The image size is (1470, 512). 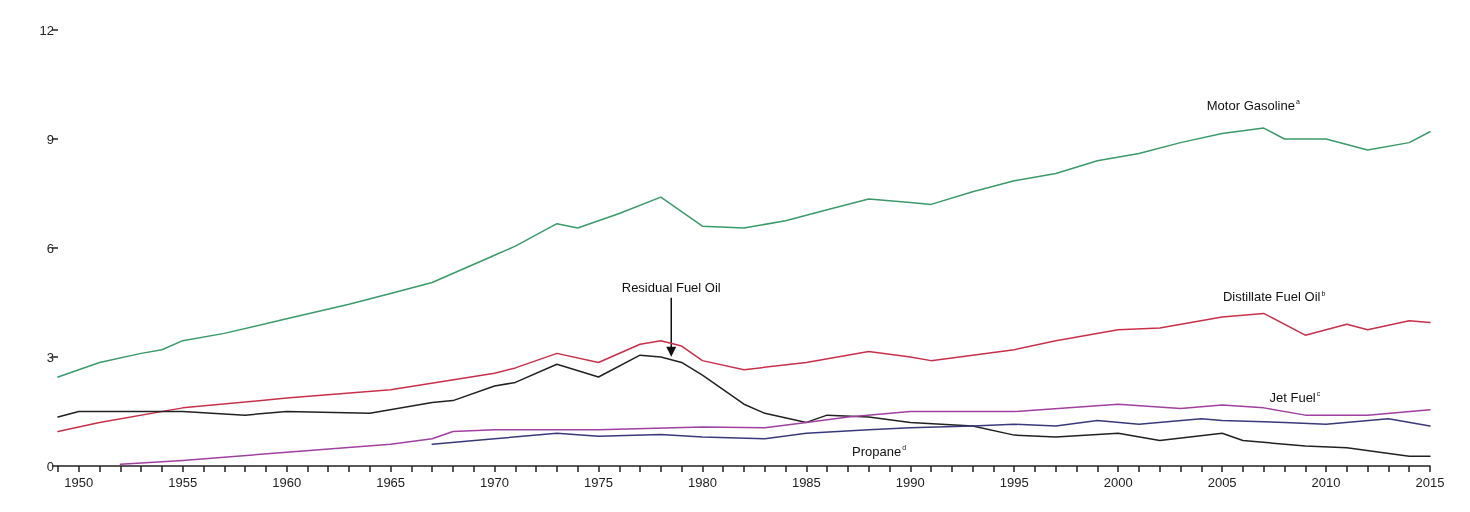 I want to click on x-tick-label: 2000, so click(x=1118, y=482).